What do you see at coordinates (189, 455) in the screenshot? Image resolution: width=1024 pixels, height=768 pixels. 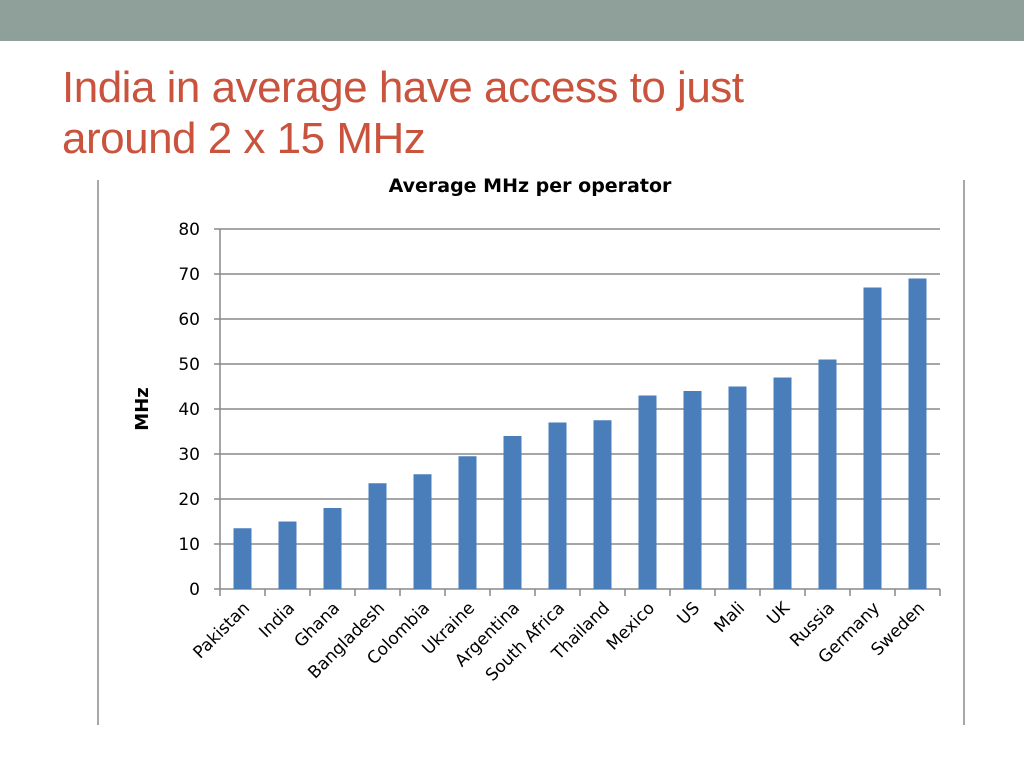 I see `y-tick-label: 30` at bounding box center [189, 455].